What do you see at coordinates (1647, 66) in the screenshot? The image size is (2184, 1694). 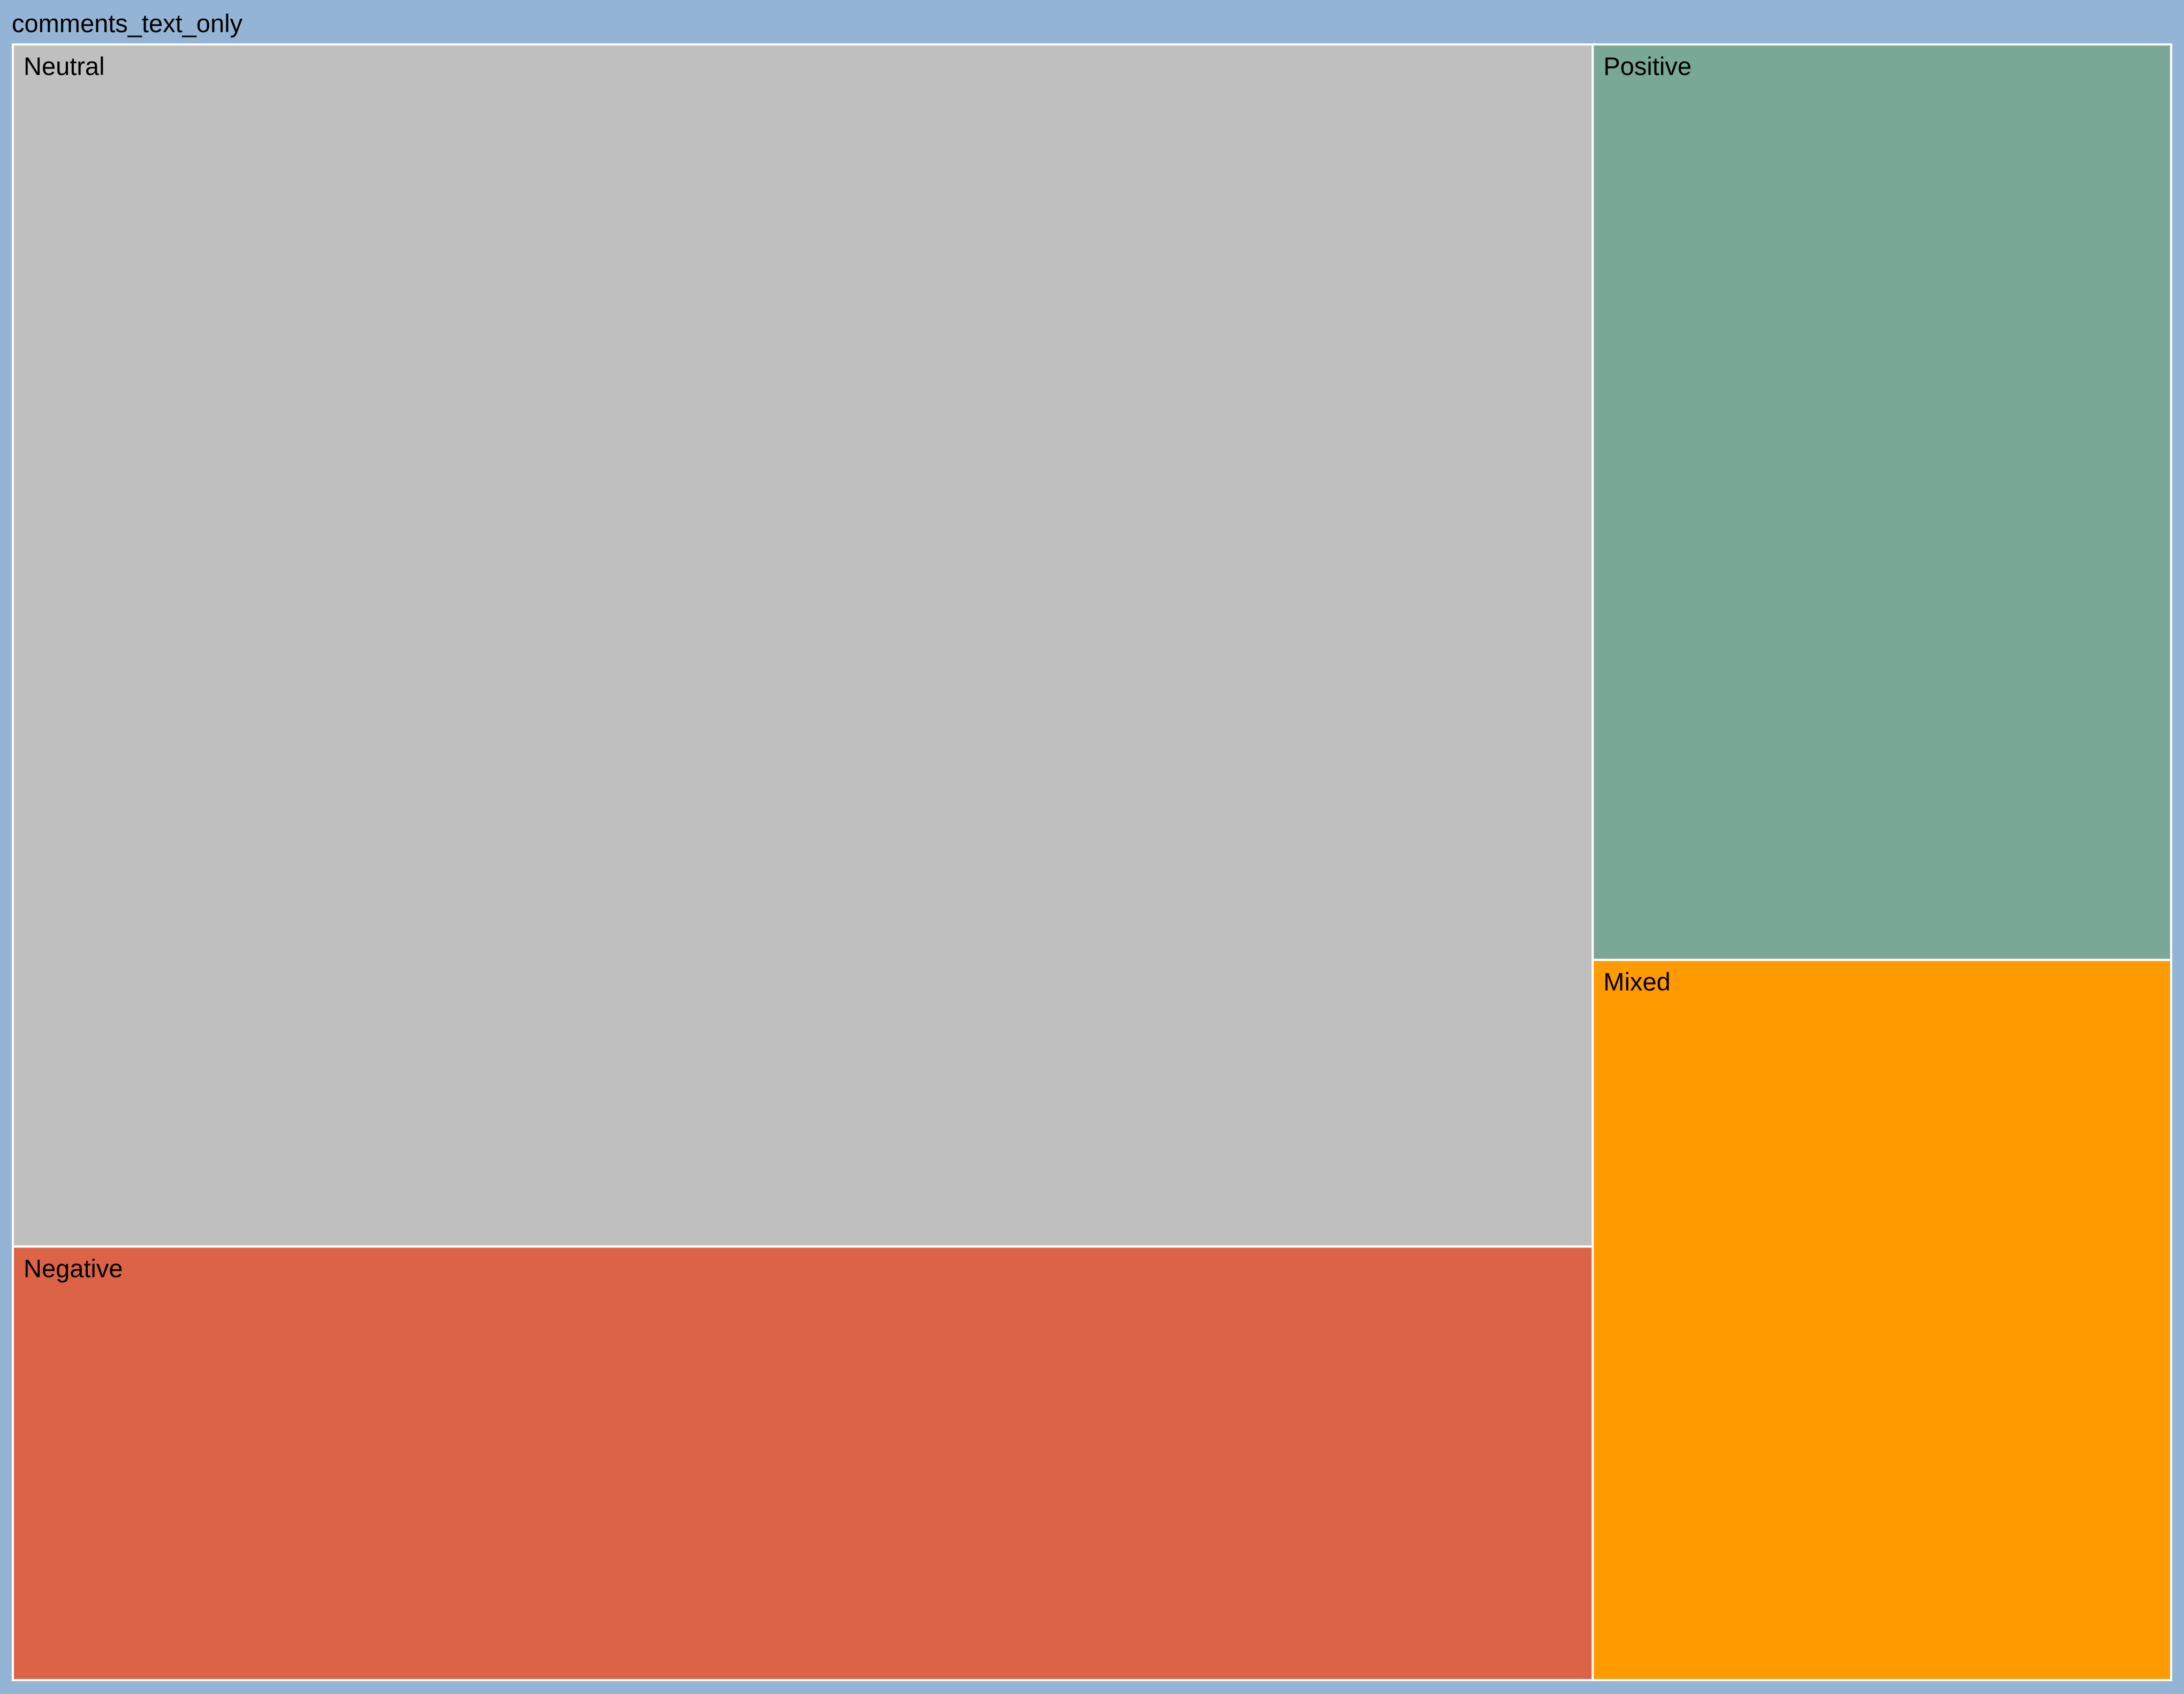 I see `treemap-label-positive: Positive` at bounding box center [1647, 66].